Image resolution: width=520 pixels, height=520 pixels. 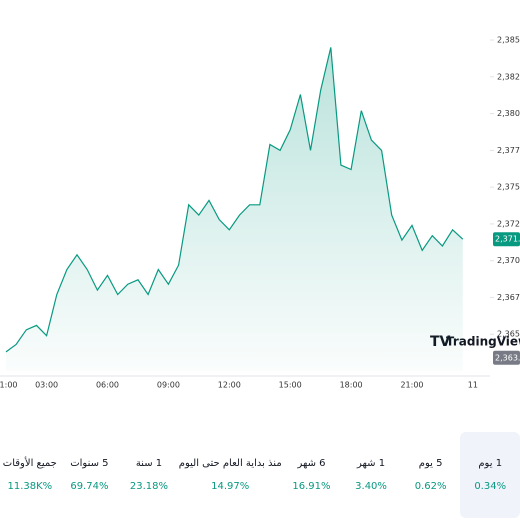 What do you see at coordinates (107, 385) in the screenshot?
I see `x-tick-label: 06:00` at bounding box center [107, 385].